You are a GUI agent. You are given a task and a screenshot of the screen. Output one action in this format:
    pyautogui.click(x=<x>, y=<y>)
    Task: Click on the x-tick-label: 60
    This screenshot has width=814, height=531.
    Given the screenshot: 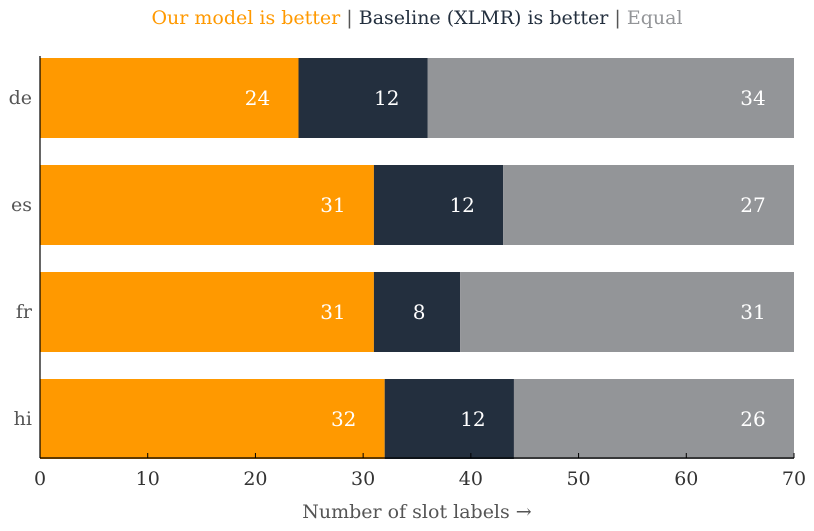 What is the action you would take?
    pyautogui.click(x=686, y=479)
    